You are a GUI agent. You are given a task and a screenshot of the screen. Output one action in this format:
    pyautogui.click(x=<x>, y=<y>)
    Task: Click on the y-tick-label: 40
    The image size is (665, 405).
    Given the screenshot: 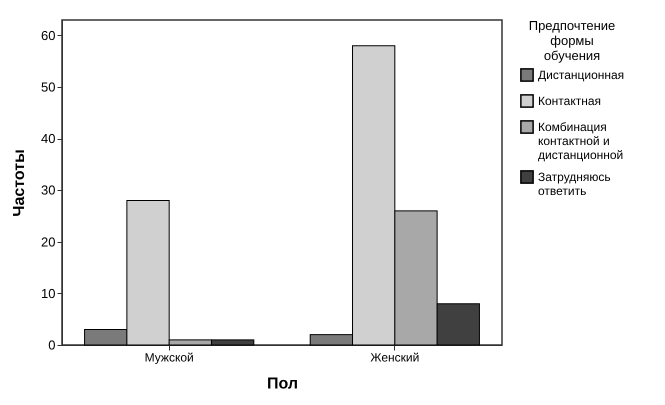 What is the action you would take?
    pyautogui.click(x=48, y=138)
    